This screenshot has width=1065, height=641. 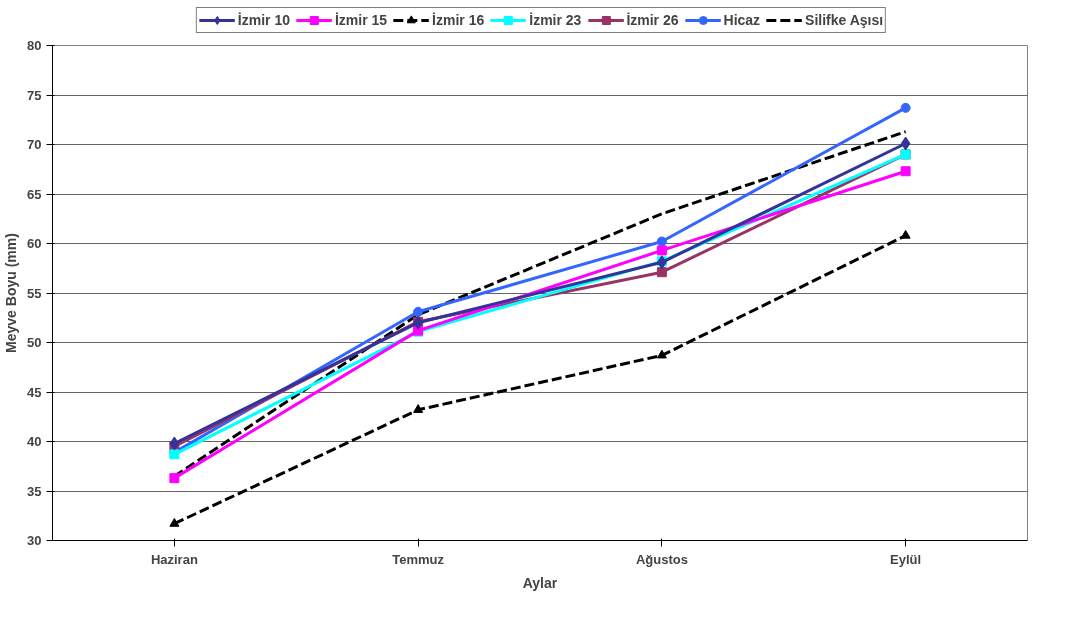 I want to click on y-tick-label: 45, so click(x=34, y=392).